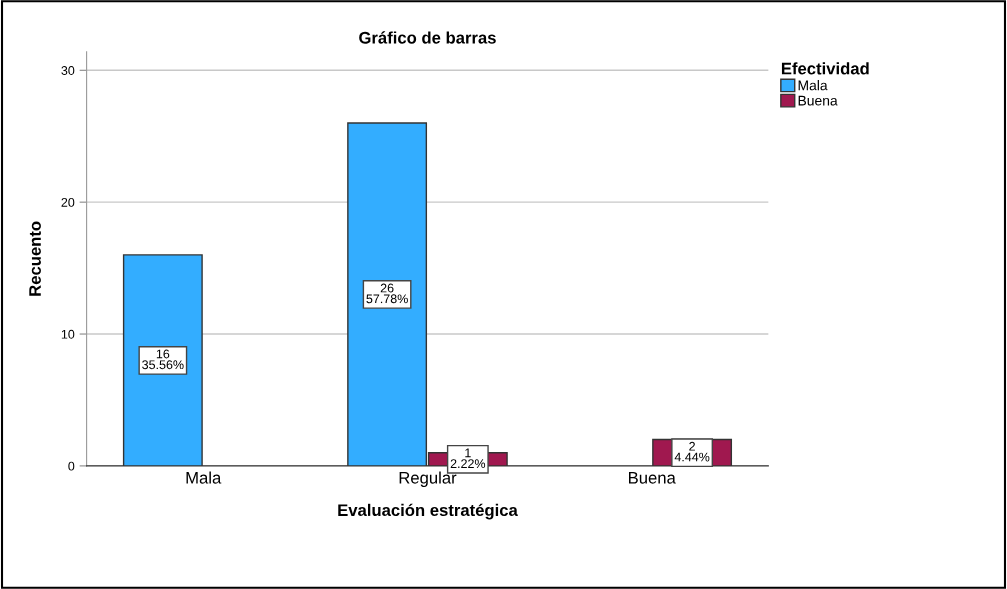 The width and height of the screenshot is (1007, 589). Describe the element at coordinates (68, 202) in the screenshot. I see `y-tick-label: 20` at that location.